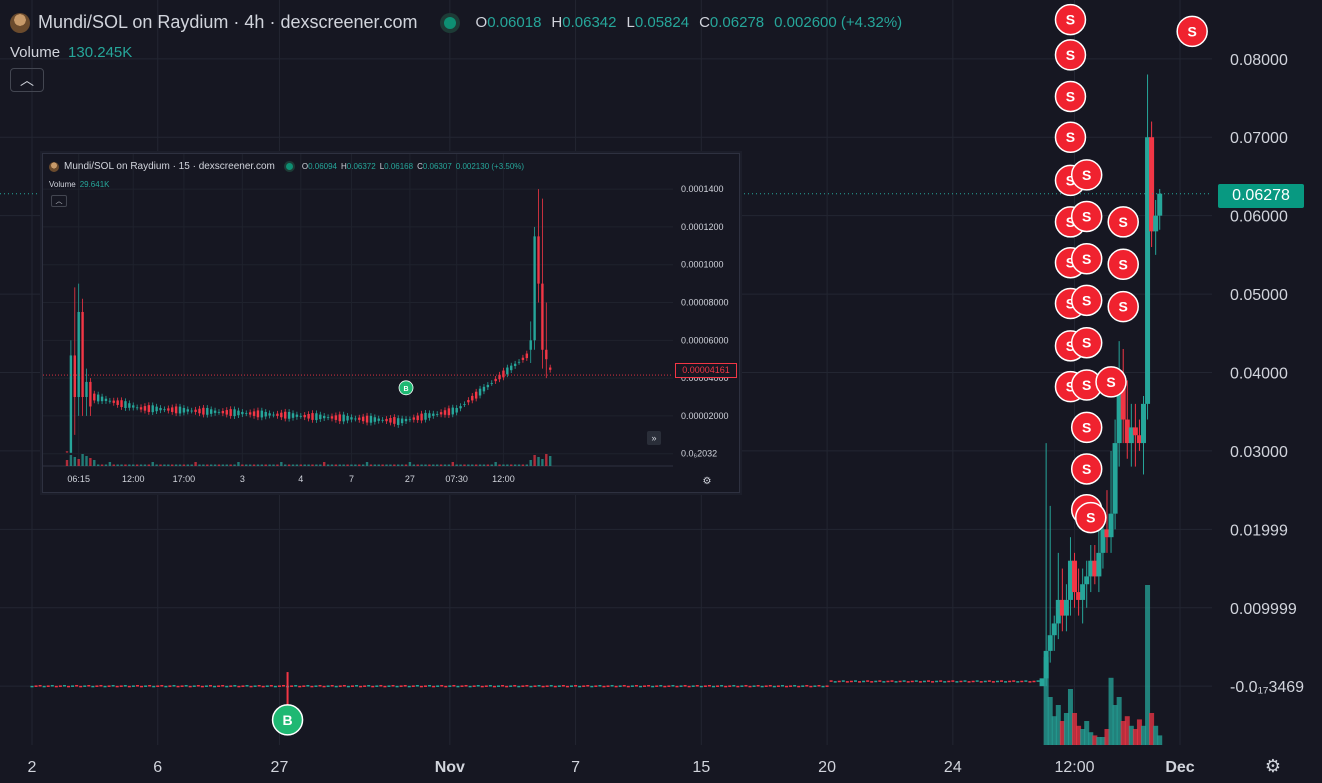 The image size is (1322, 783). What do you see at coordinates (27, 80) in the screenshot?
I see `collapse-legend-button: ︿` at bounding box center [27, 80].